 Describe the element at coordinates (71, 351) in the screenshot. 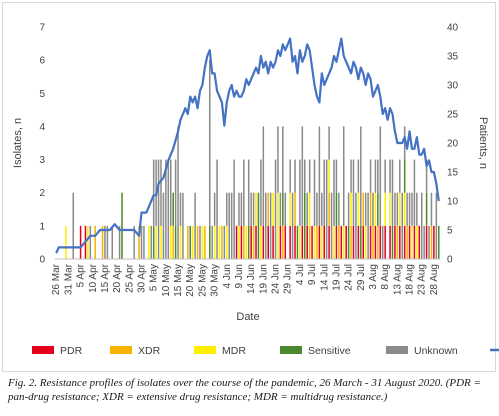

I see `legend-label-pdr: PDR` at that location.